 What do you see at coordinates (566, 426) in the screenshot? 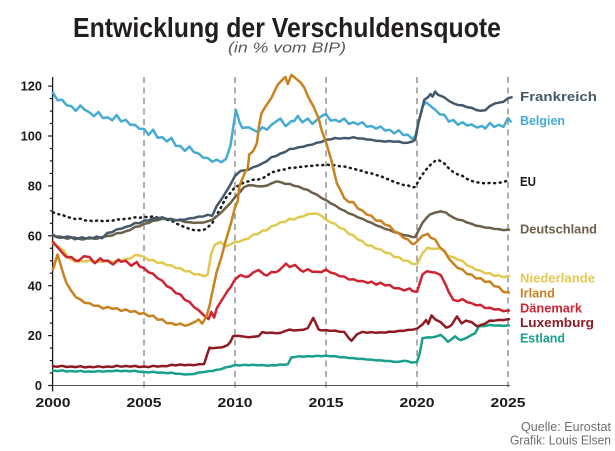
I see `svg-text: Quelle: Eurostat` at bounding box center [566, 426].